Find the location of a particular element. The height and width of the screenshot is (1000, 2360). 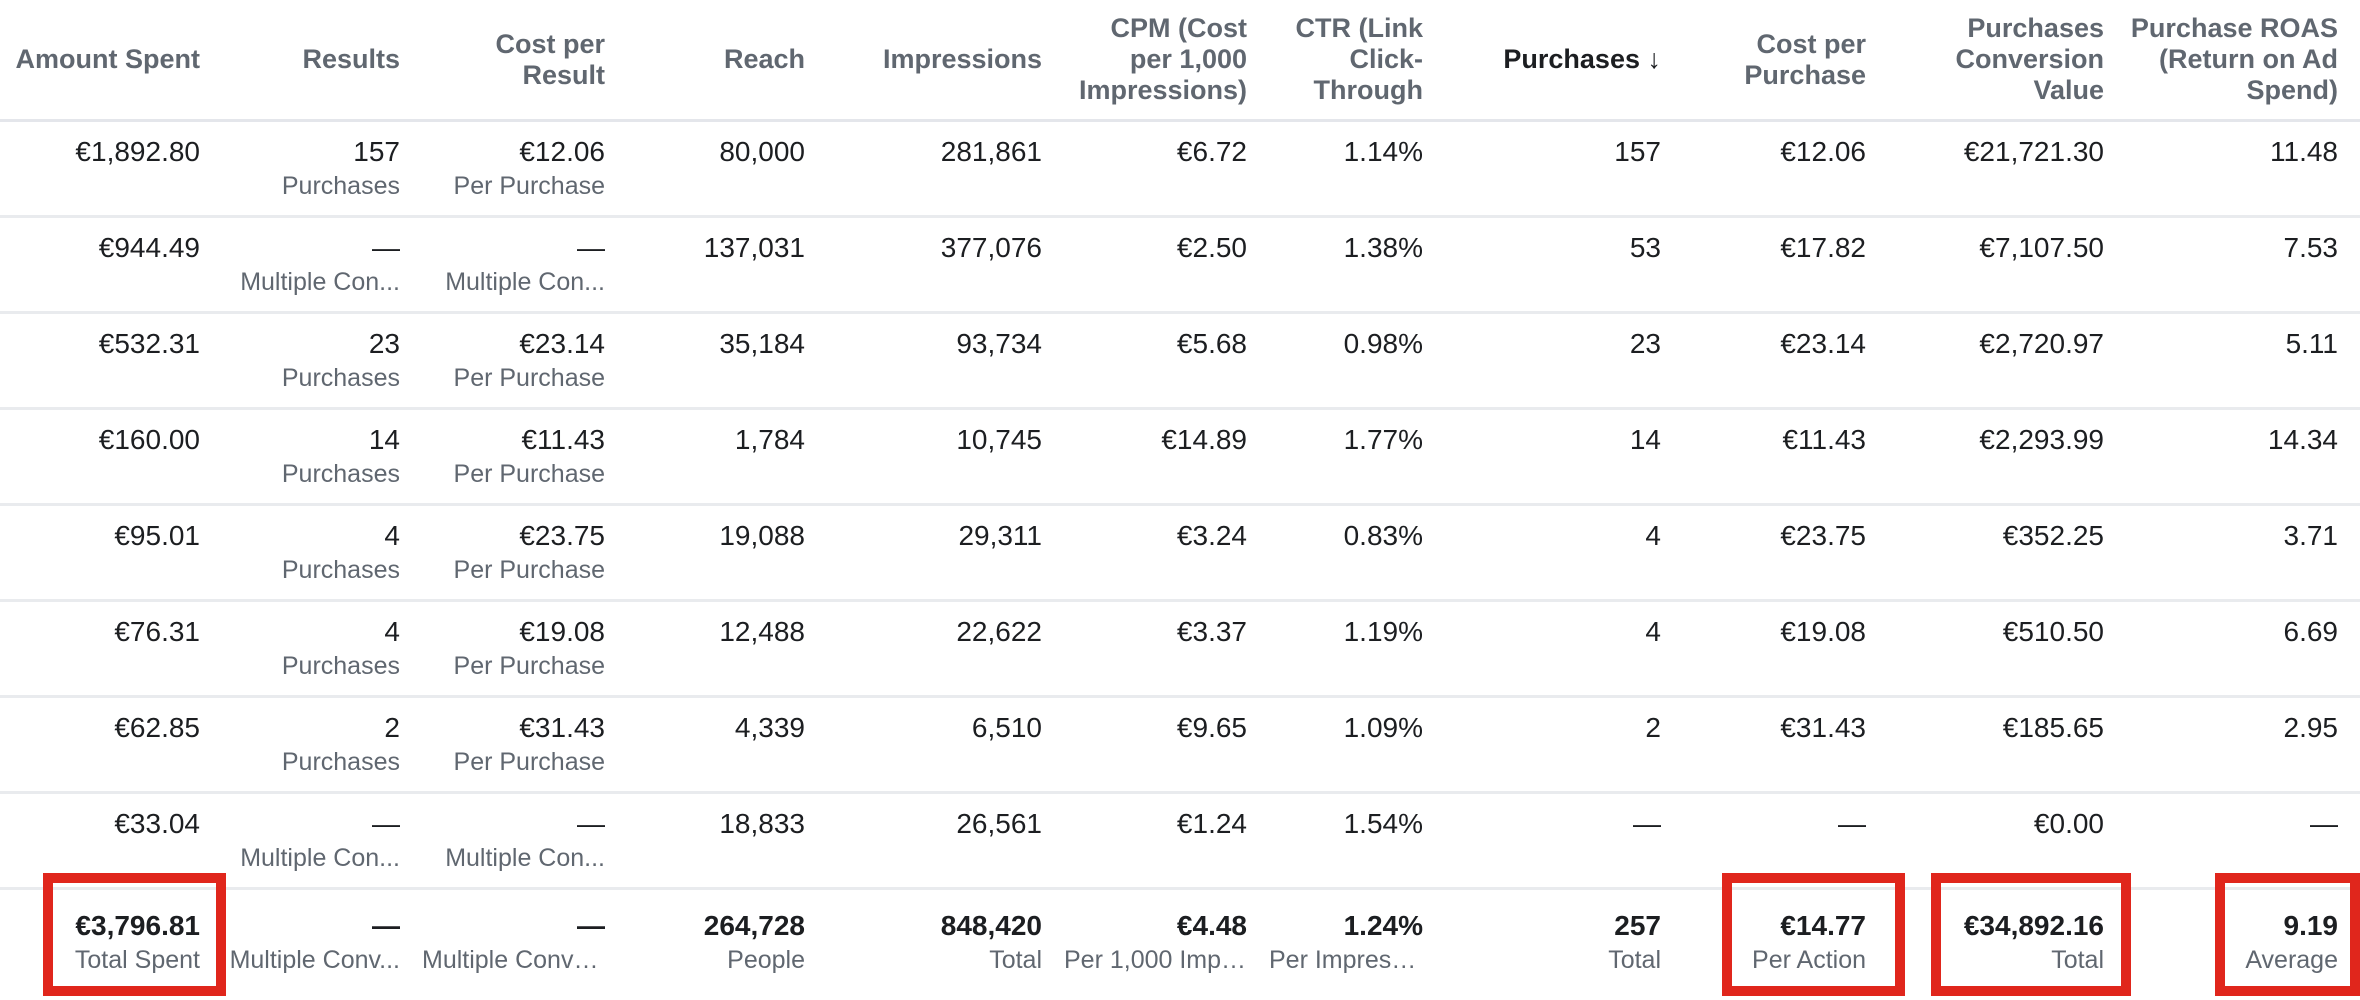

cell-value: €6.72 is located at coordinates (1211, 151).